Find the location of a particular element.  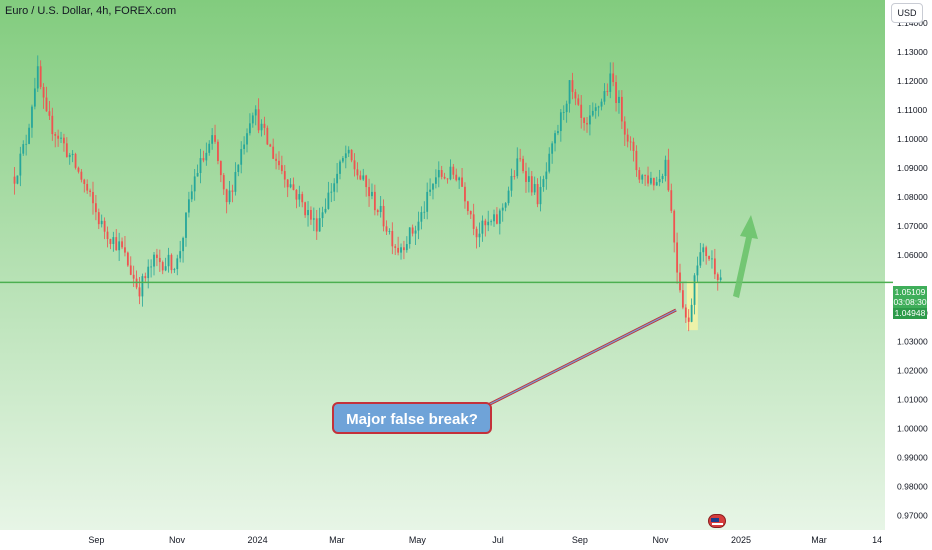

time-axis-background is located at coordinates (466, 540).